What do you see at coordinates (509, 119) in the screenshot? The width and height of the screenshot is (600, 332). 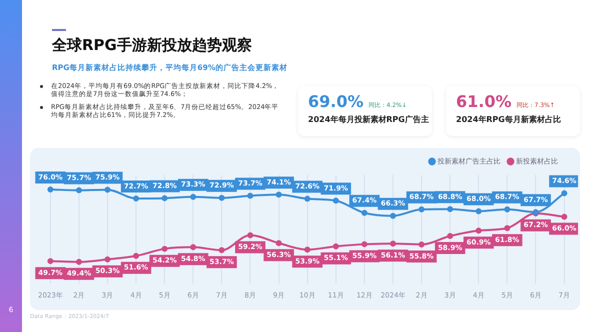 I see `text: 2024年RPG每月新素材占比` at bounding box center [509, 119].